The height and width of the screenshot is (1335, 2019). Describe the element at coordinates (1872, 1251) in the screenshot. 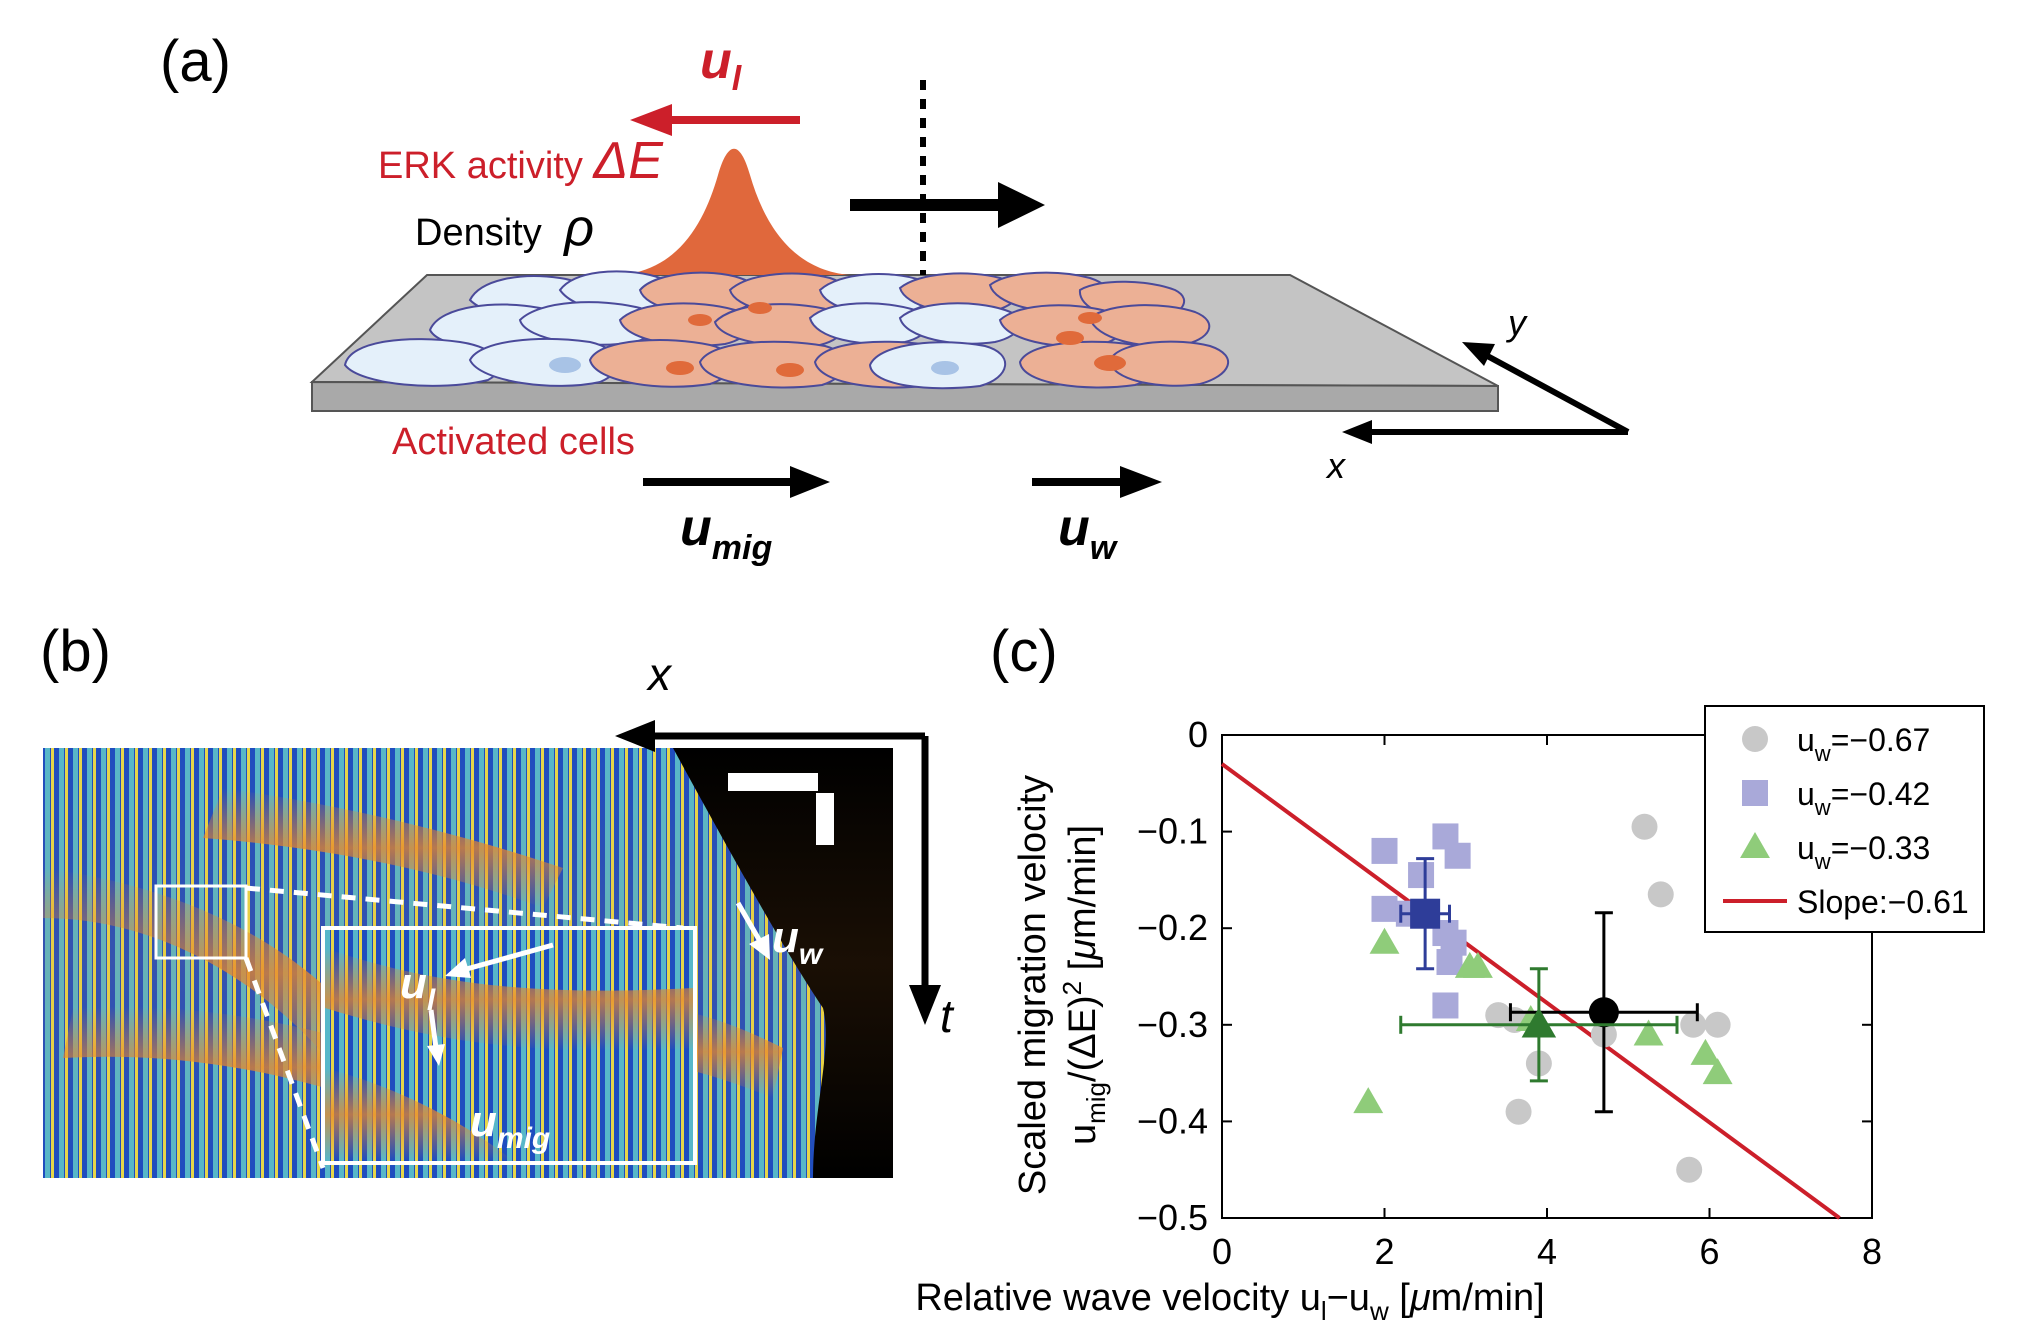

I see `x-tick-label: 8` at that location.